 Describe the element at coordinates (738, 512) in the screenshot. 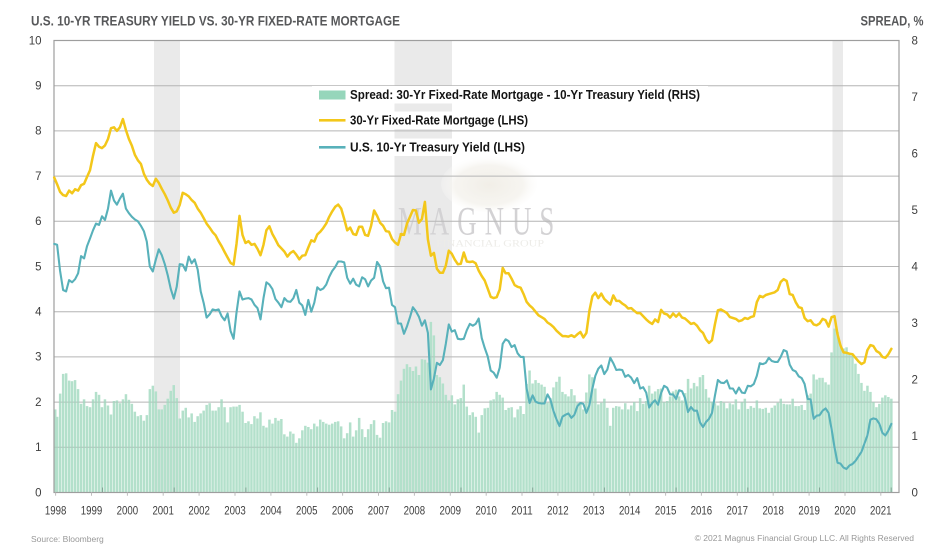

I see `svg-text: 2017` at that location.